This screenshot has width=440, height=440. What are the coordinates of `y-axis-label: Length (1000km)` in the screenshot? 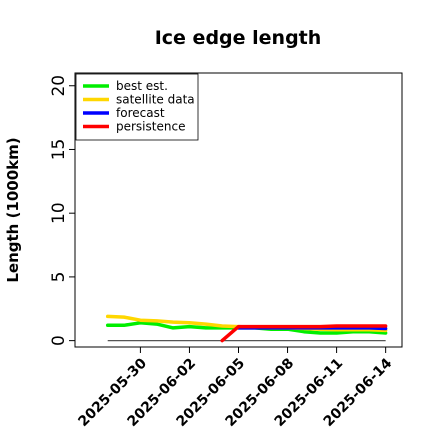 It's located at (13, 209).